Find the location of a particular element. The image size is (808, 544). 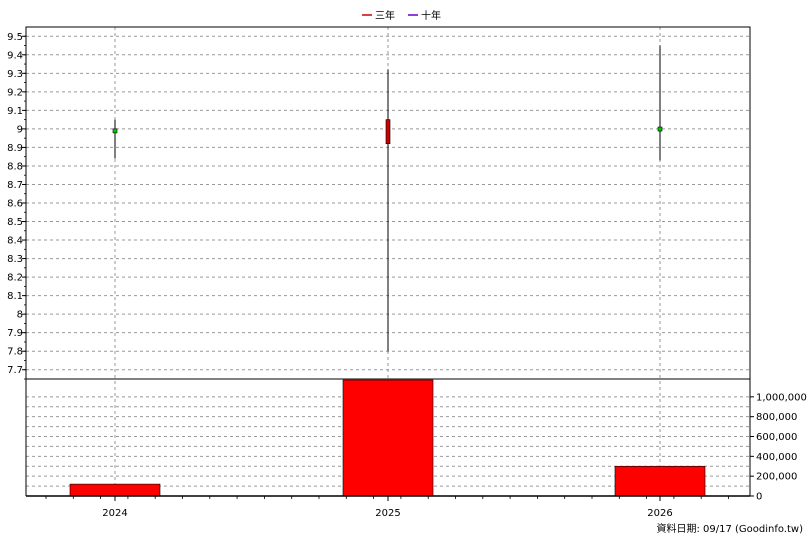

price-tick-label: 8 is located at coordinates (20, 315).